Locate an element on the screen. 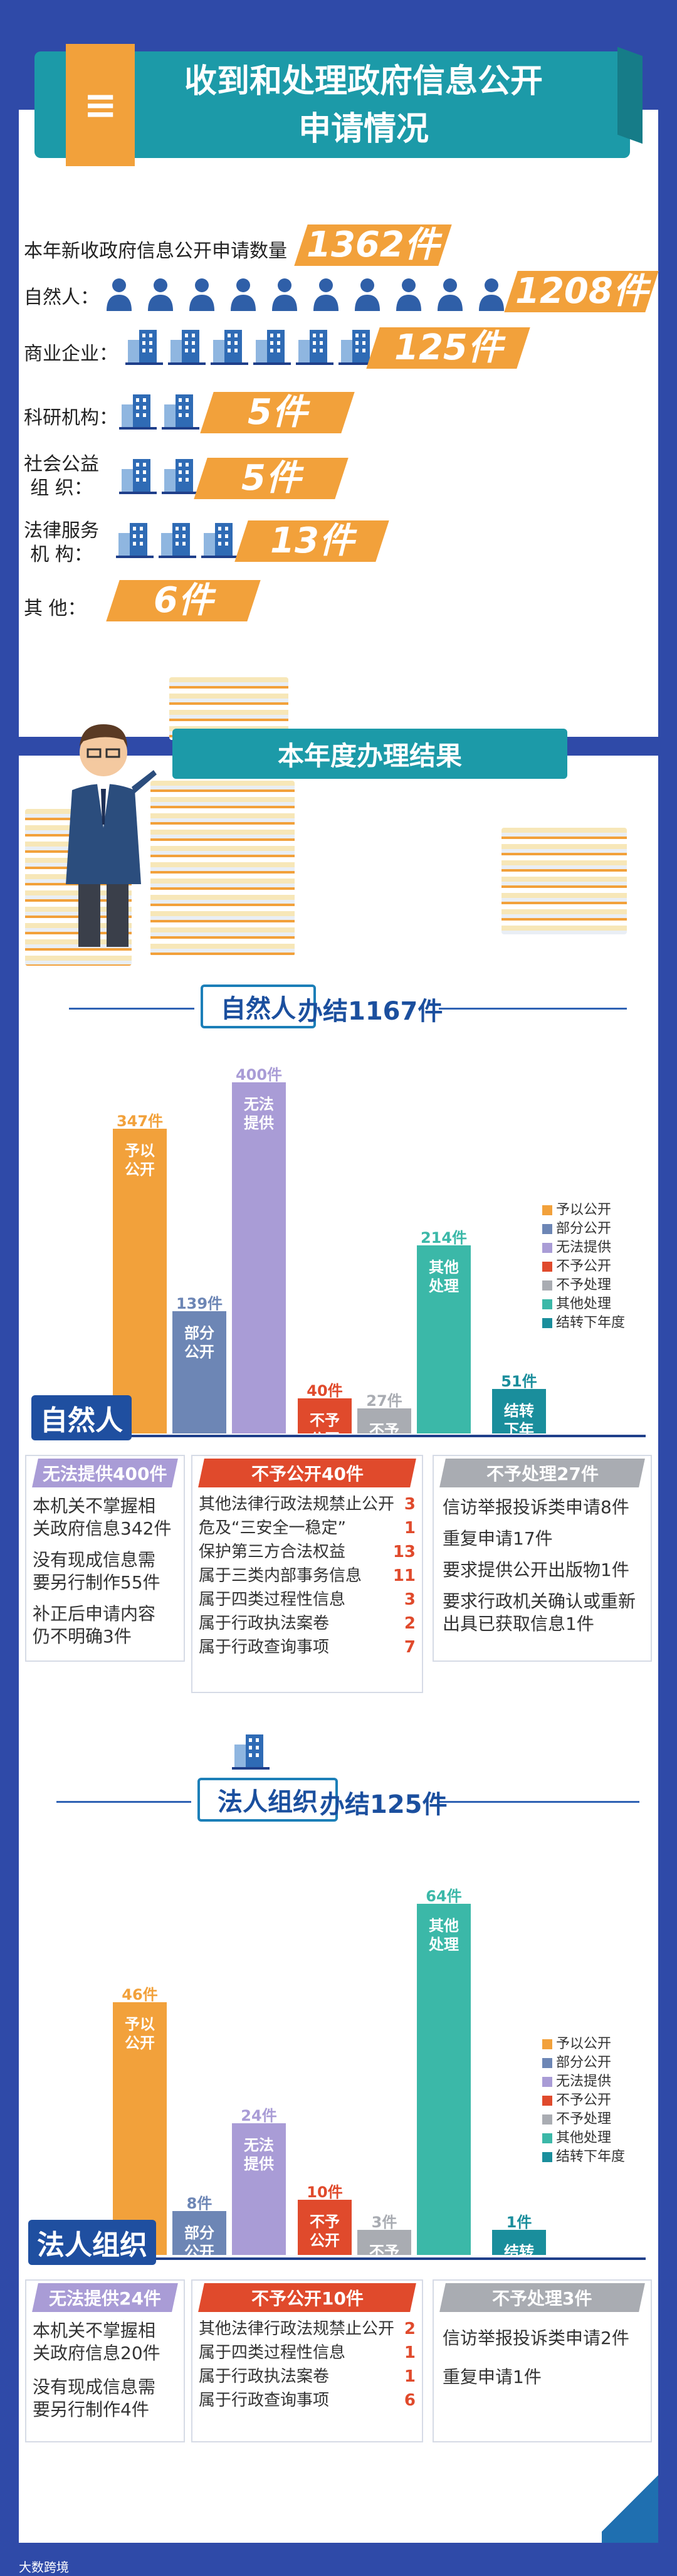 This screenshot has width=677, height=2576. chart-bar: 其他处理 is located at coordinates (444, 1339).